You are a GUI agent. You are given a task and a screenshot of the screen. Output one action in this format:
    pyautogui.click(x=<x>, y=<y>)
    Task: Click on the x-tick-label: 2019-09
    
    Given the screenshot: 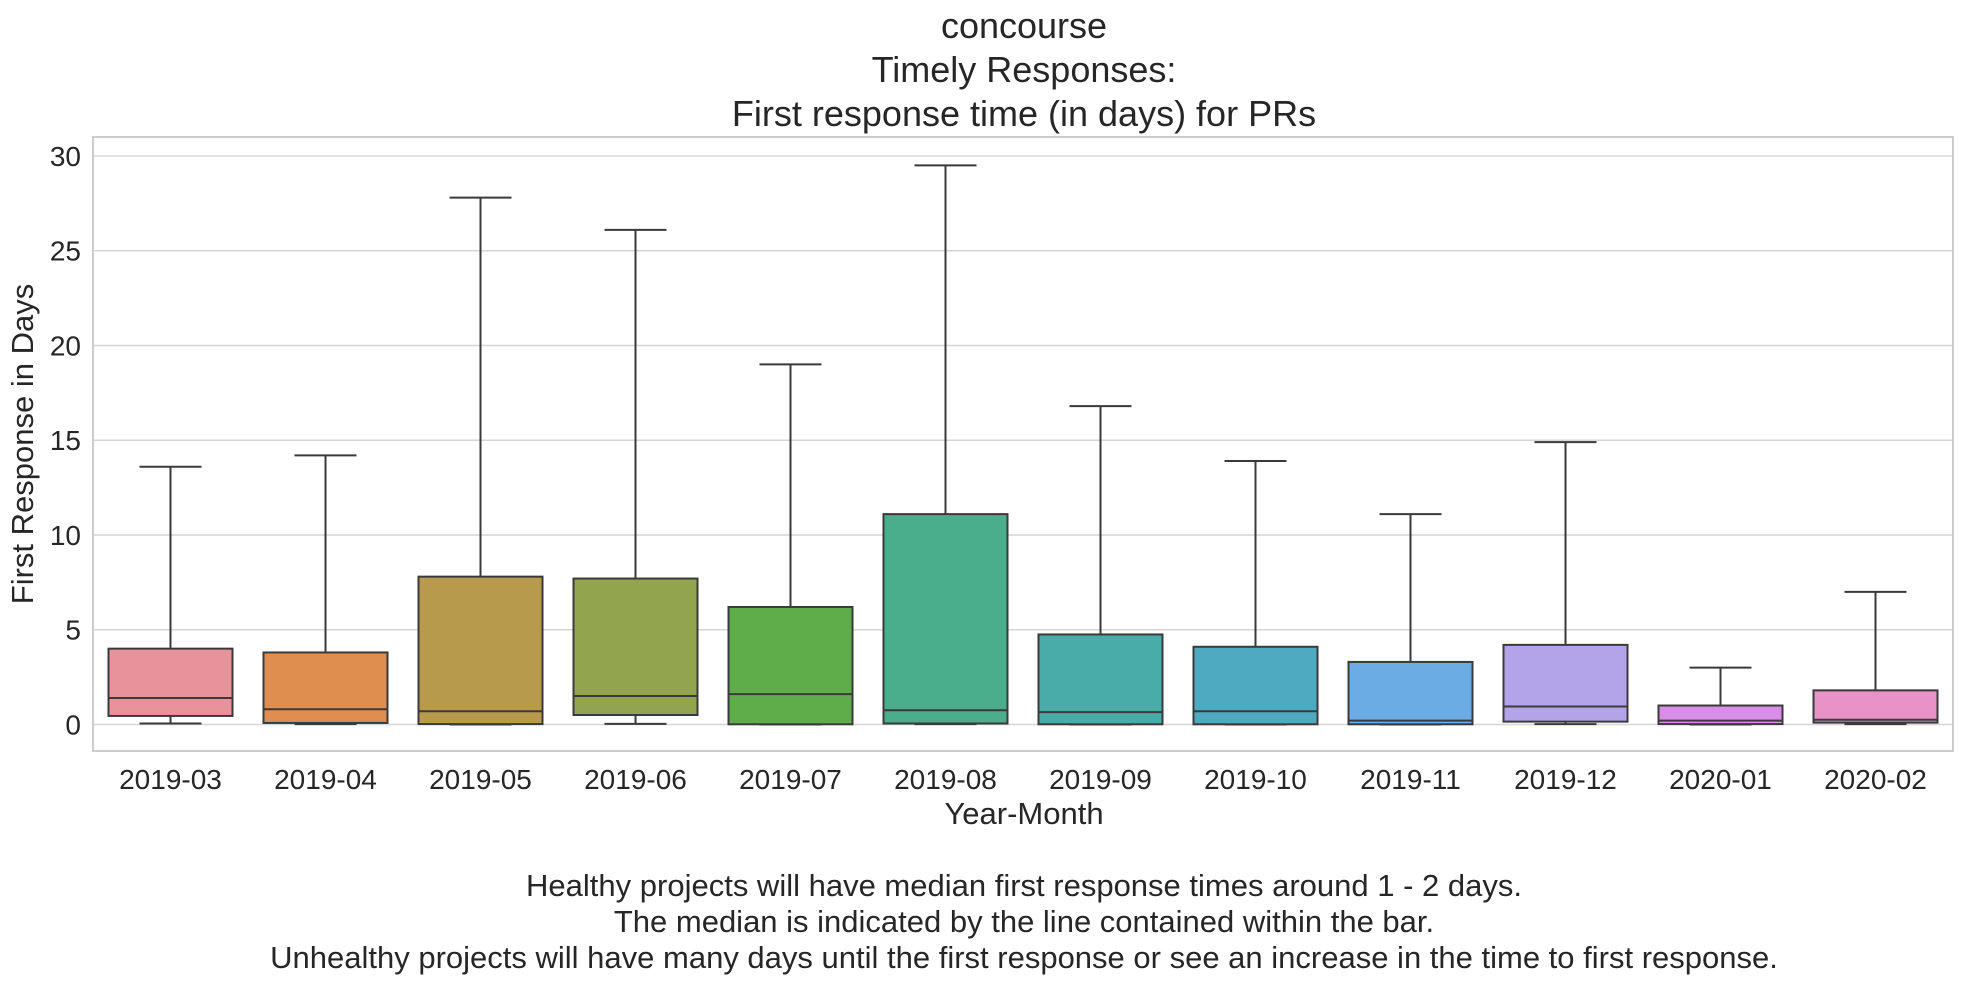 What is the action you would take?
    pyautogui.click(x=1100, y=779)
    